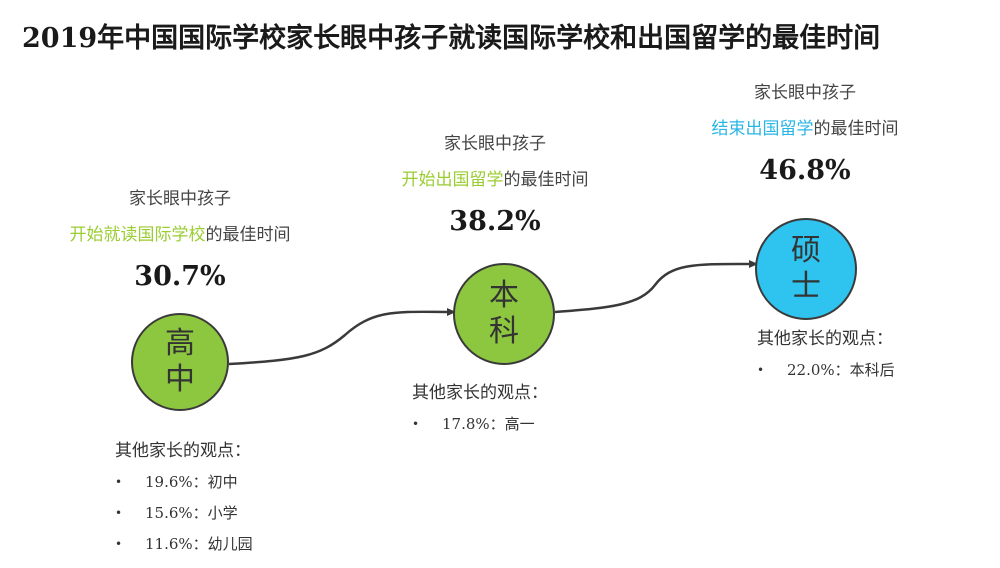 This screenshot has height=568, width=1000. I want to click on stage-1-subtitle: 开始就读国际学校的最佳时间, so click(180, 232).